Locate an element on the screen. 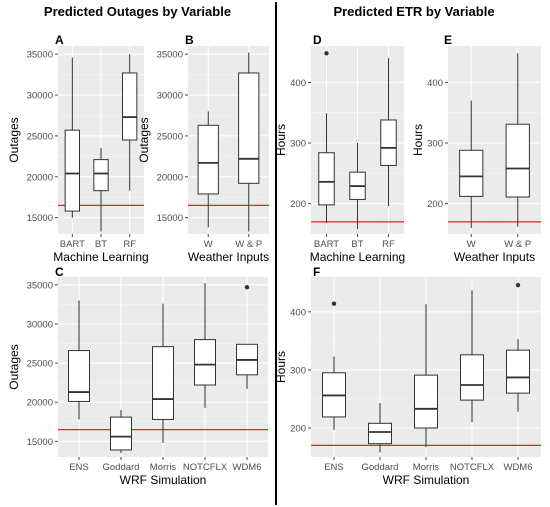 The width and height of the screenshot is (550, 507). panel-C-y-tick-label: 35000 is located at coordinates (40, 285).